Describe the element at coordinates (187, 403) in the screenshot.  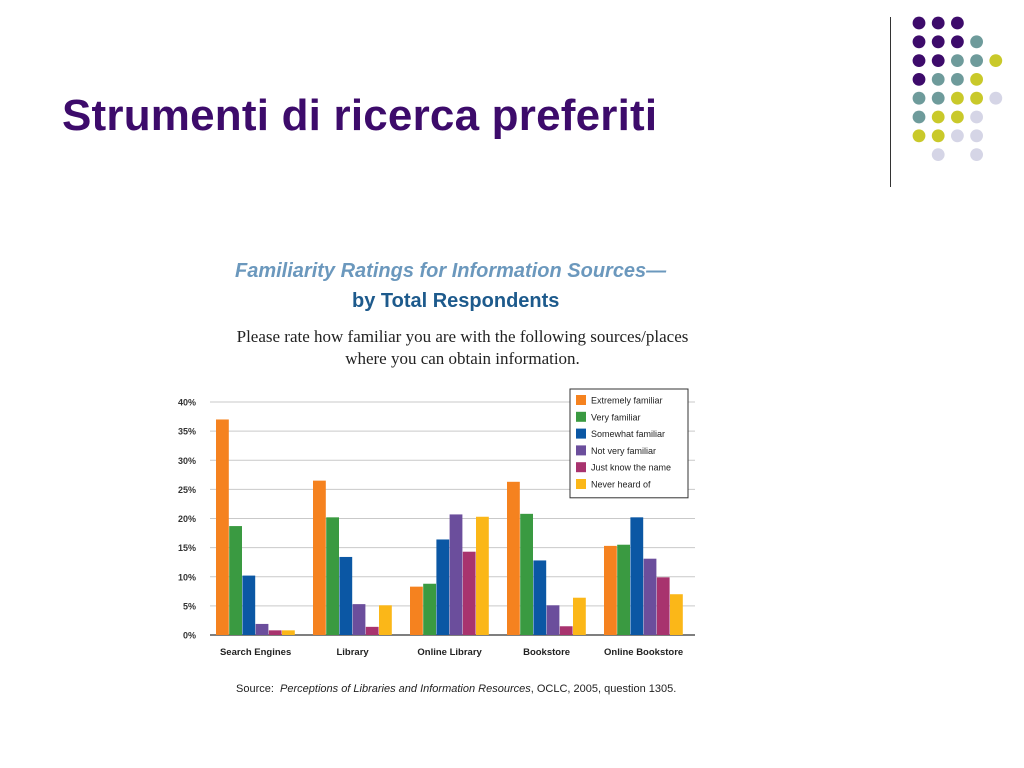
I see `y-tick-label: 40%` at that location.